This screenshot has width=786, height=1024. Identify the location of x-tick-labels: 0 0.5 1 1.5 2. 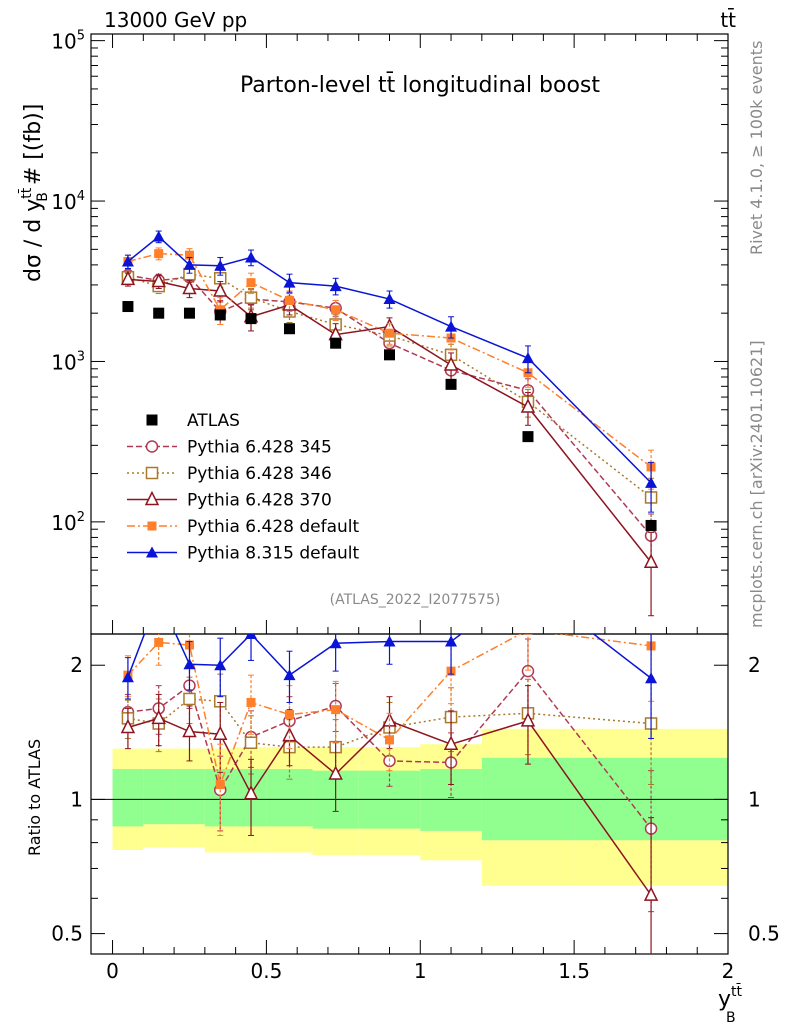
(420, 971).